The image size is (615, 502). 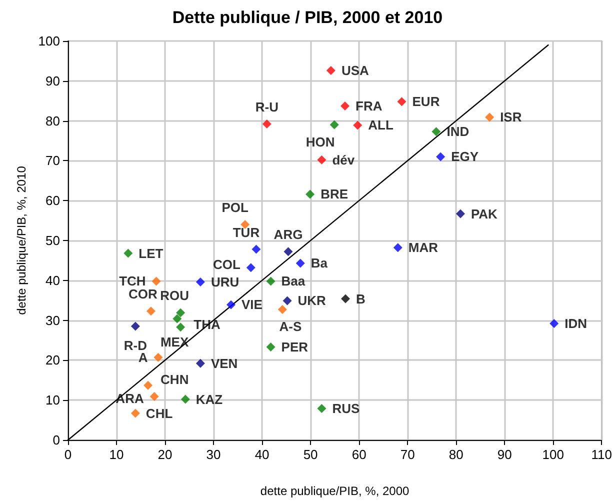 I want to click on data-label: PER, so click(x=295, y=347).